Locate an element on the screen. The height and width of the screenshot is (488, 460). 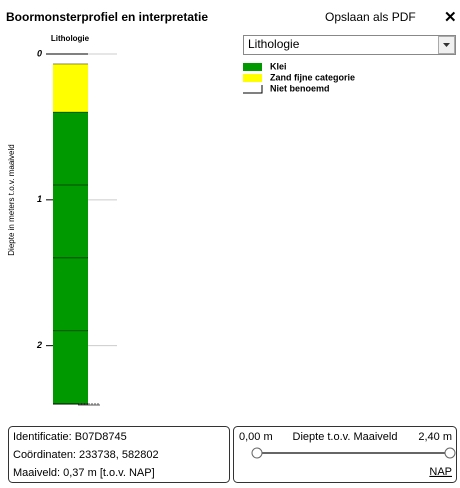
export-pdf: Opslaan als PDF is located at coordinates (370, 17).